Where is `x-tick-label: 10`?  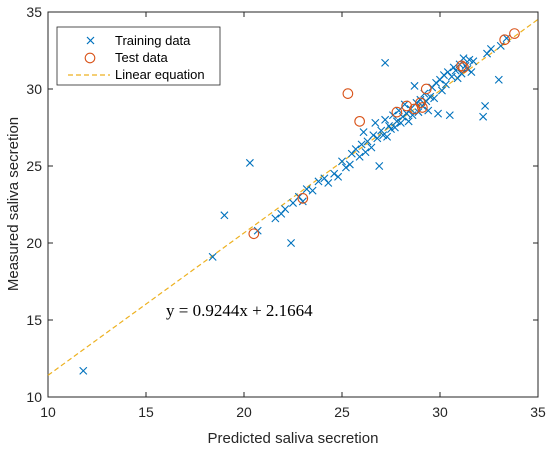 x-tick-label: 10 is located at coordinates (48, 412).